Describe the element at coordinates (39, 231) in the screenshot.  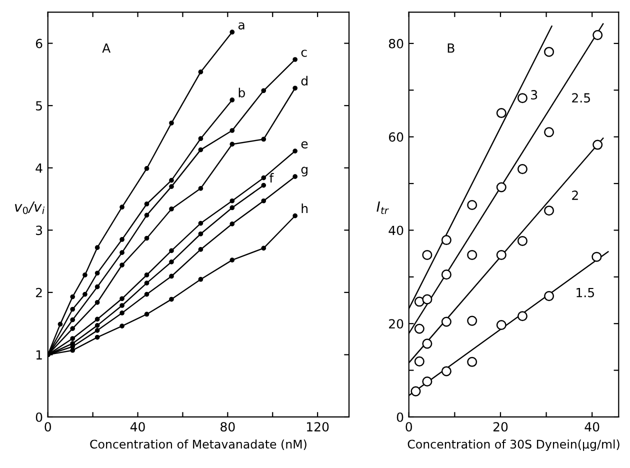
I see `y-tick-label: 3` at that location.